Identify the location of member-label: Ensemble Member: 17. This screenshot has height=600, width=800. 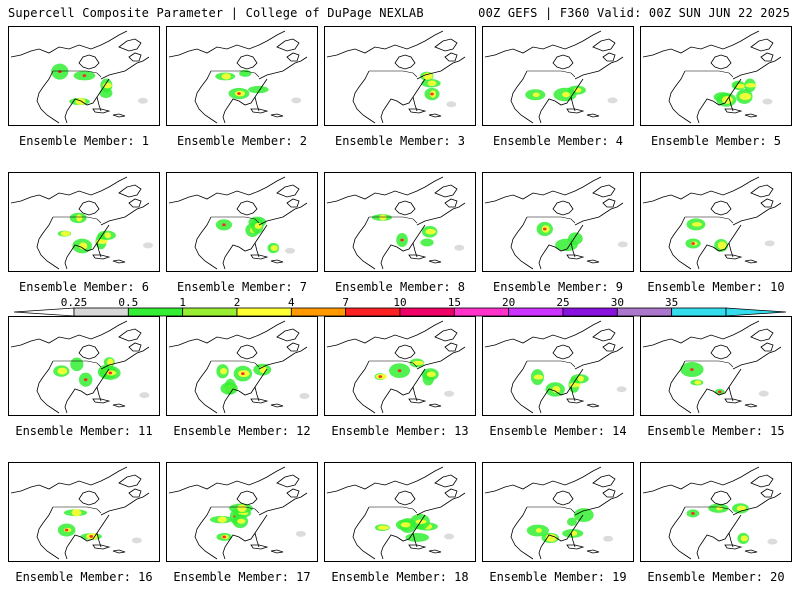
(242, 577).